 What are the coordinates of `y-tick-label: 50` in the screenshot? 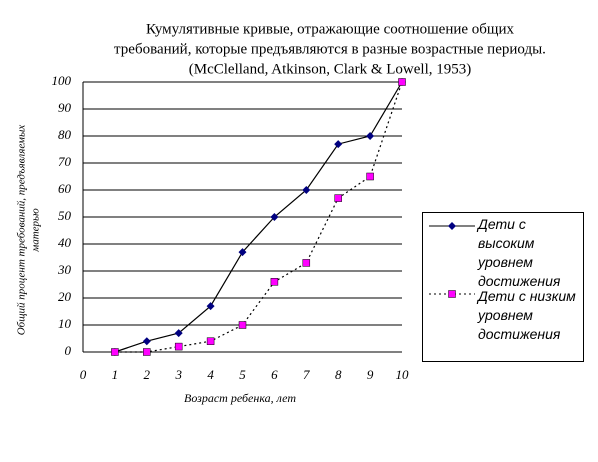 It's located at (65, 215).